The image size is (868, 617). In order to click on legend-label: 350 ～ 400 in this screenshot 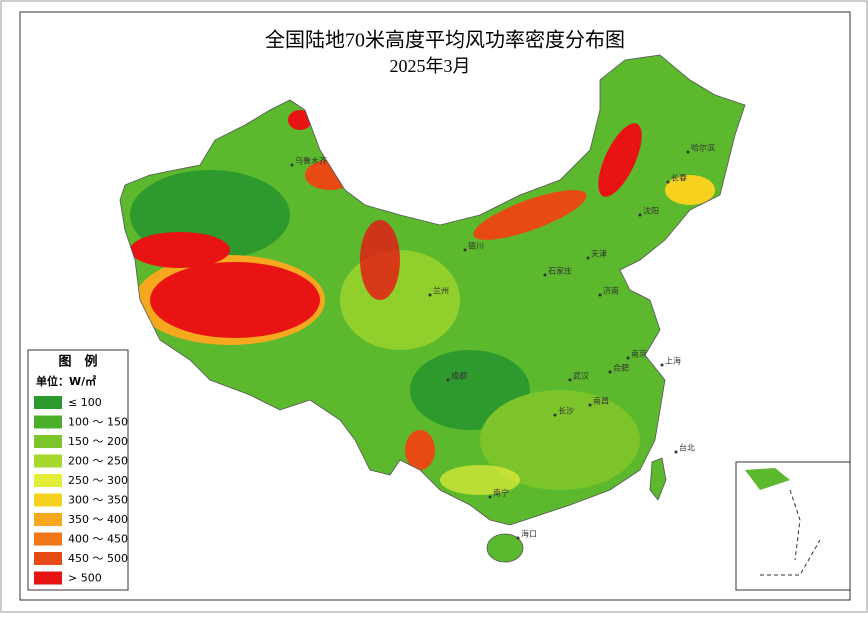, I will do `click(98, 519)`.